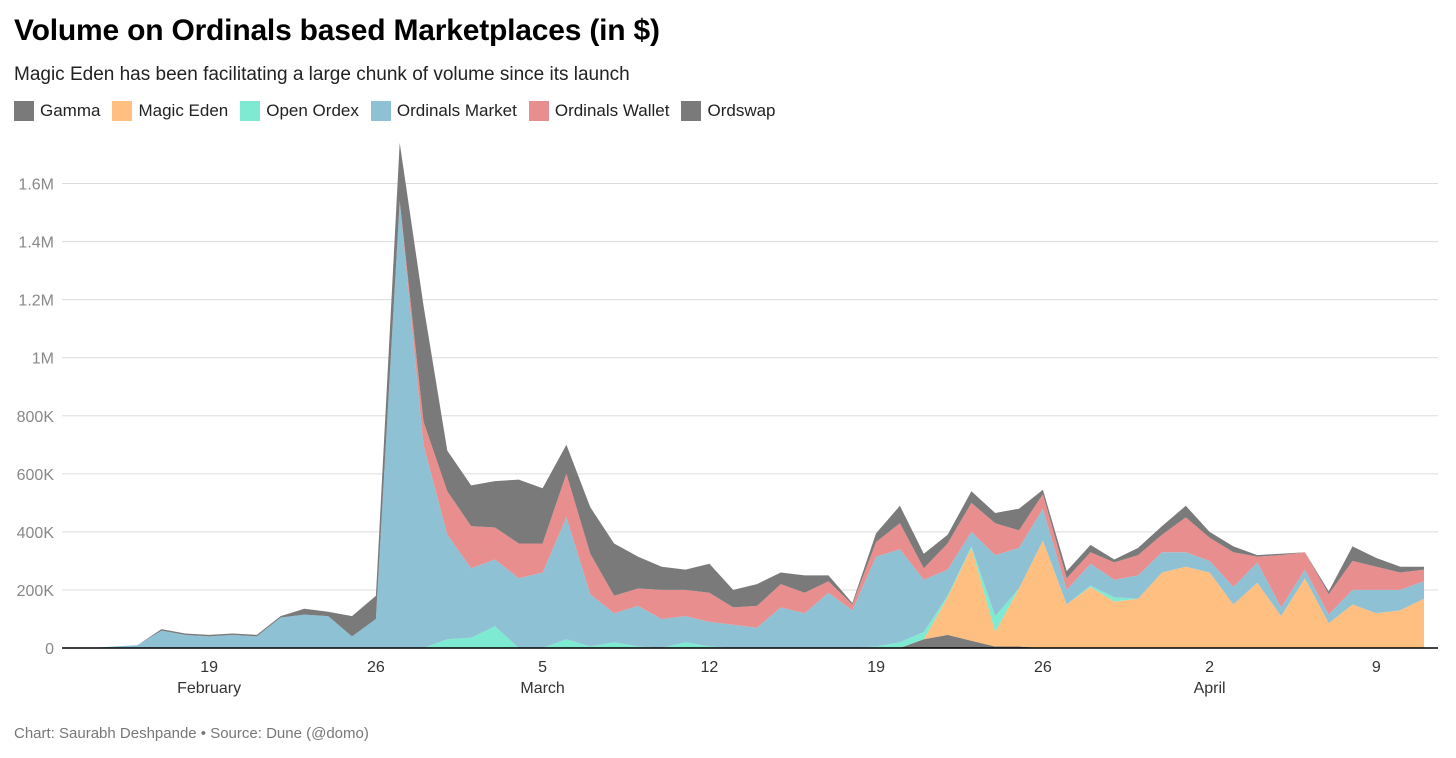 This screenshot has width=1456, height=758. What do you see at coordinates (538, 111) in the screenshot?
I see `legend-swatch-ordinals-wallet` at bounding box center [538, 111].